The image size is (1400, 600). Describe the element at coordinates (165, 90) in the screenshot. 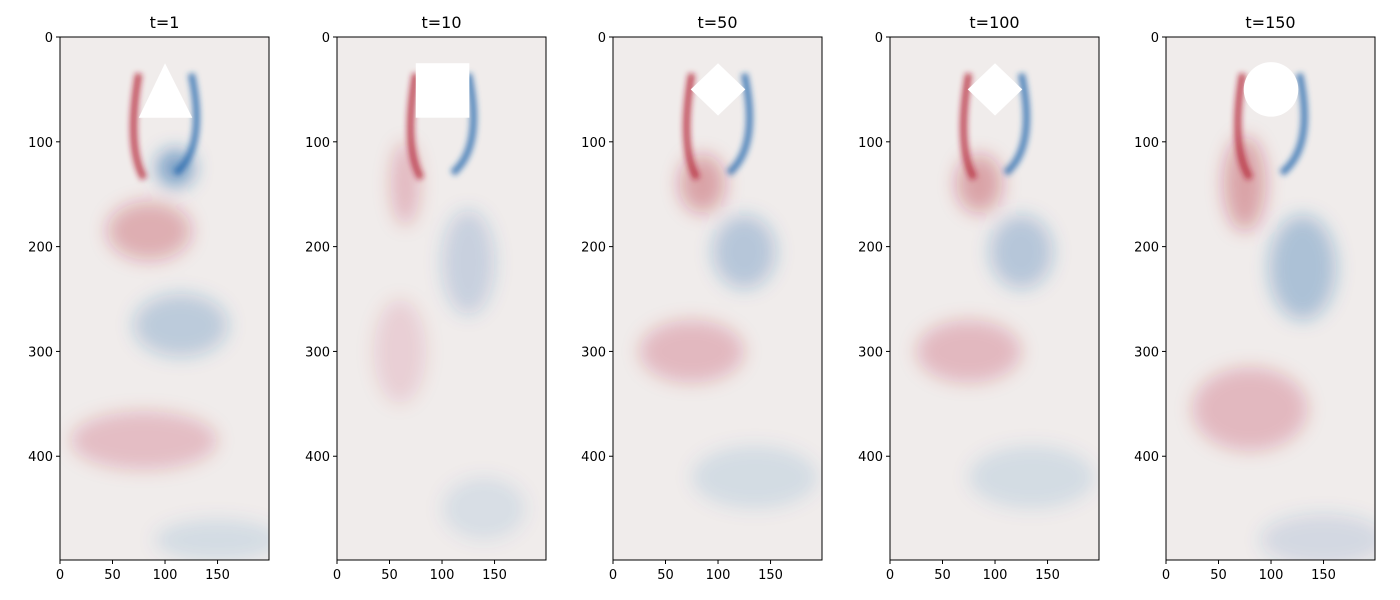

I see `triangle-obstacle` at that location.